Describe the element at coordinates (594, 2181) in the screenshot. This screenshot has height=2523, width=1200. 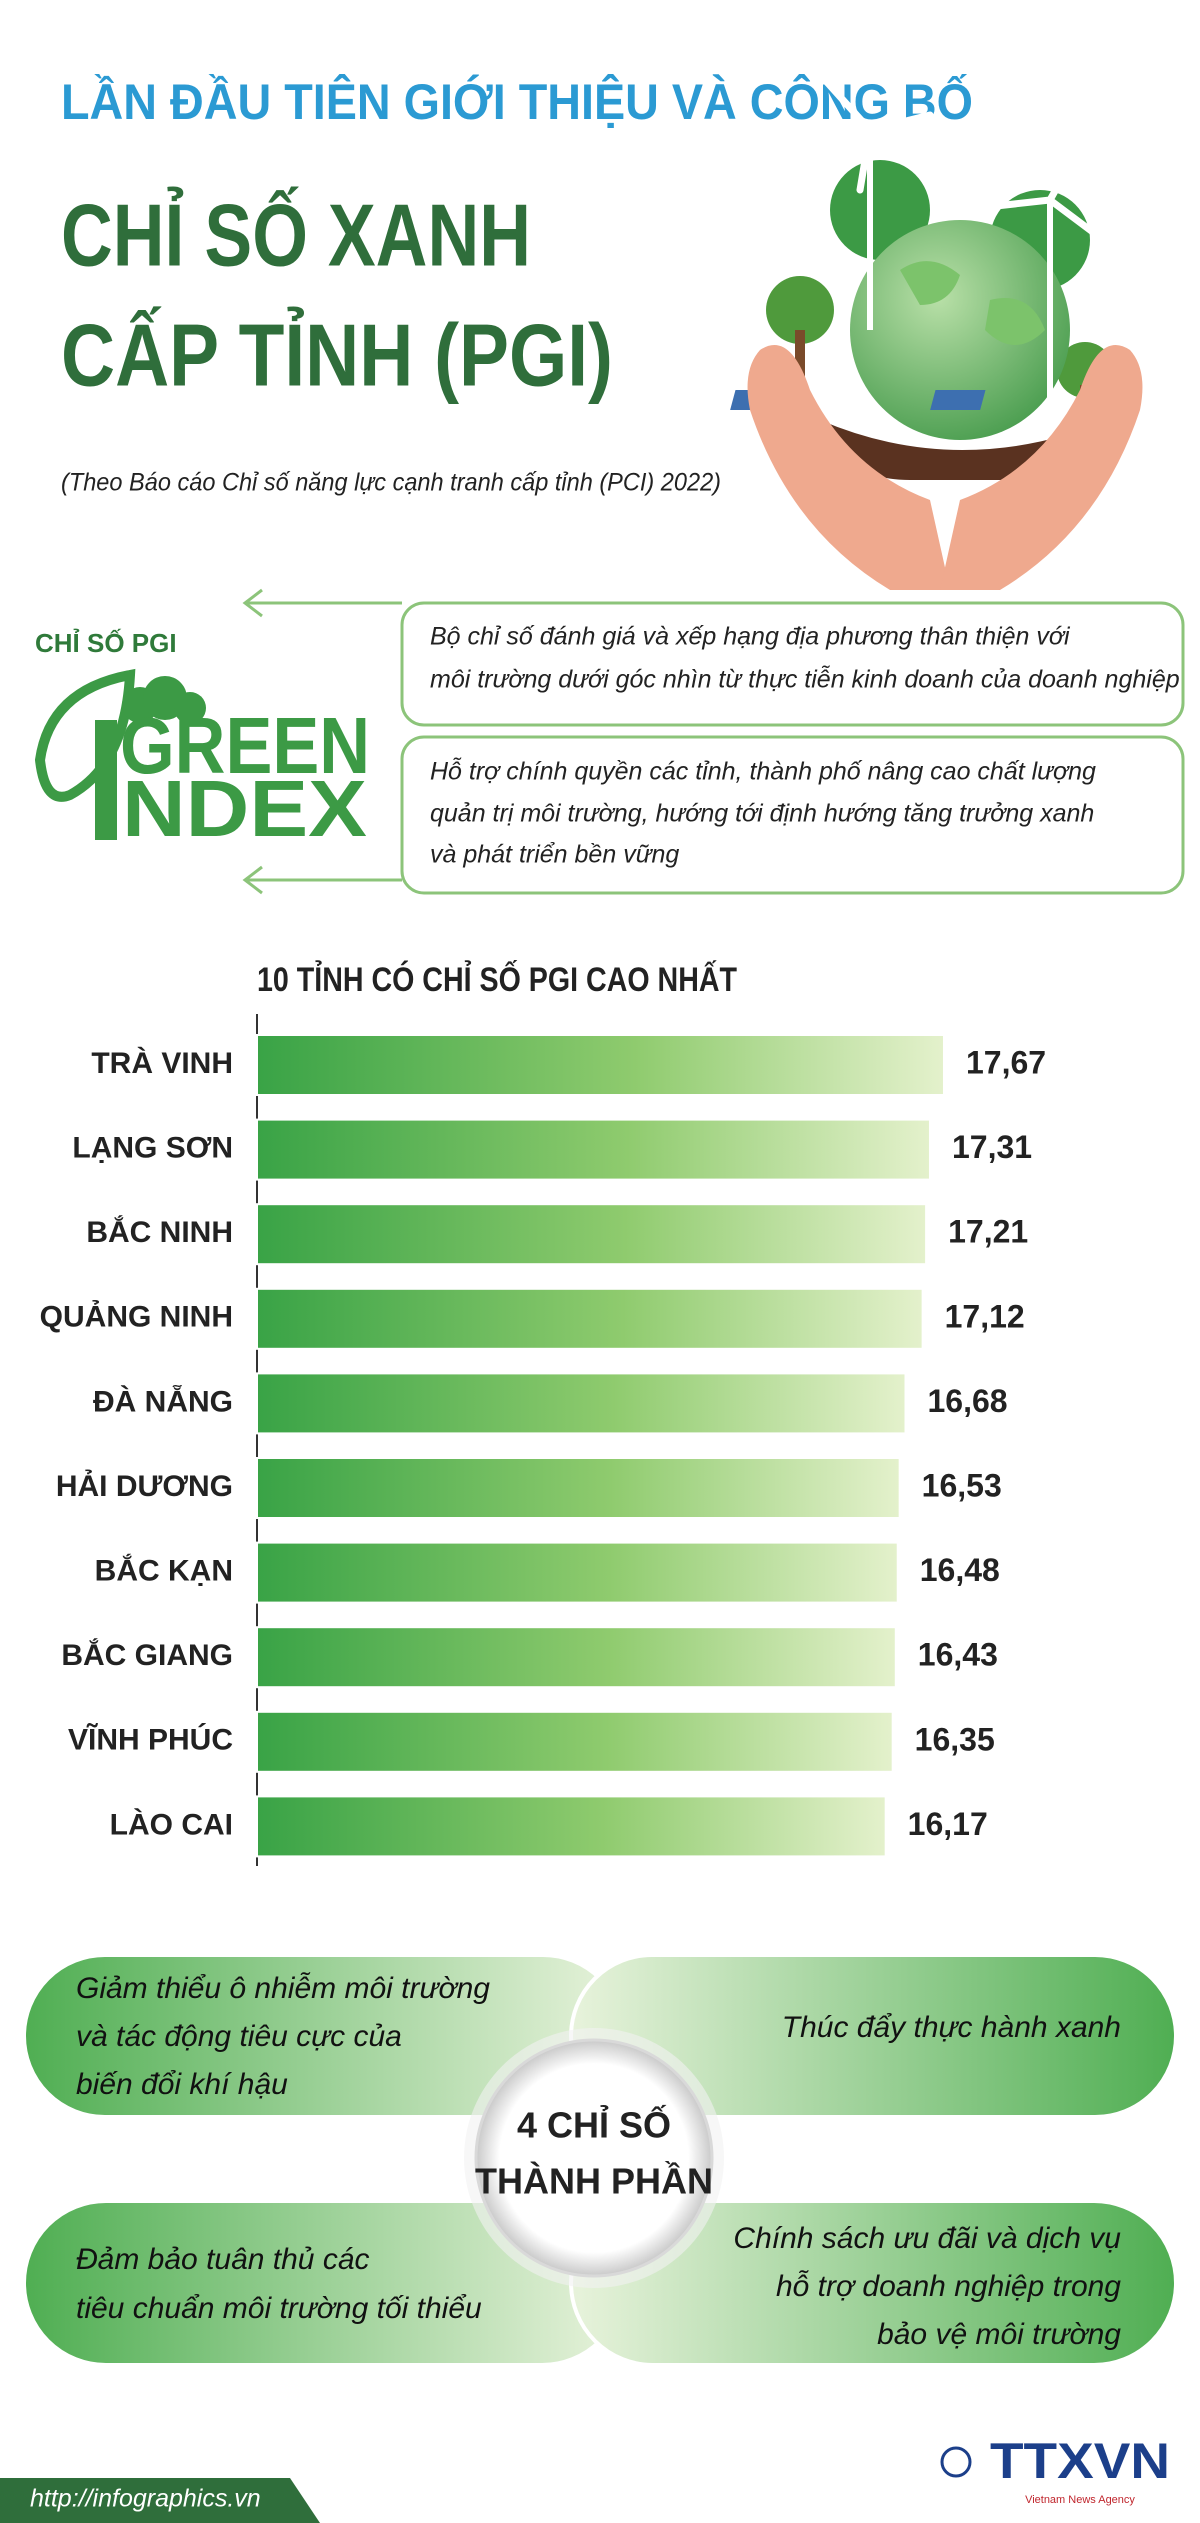
I see `center-label: THÀNH PHẦN` at that location.